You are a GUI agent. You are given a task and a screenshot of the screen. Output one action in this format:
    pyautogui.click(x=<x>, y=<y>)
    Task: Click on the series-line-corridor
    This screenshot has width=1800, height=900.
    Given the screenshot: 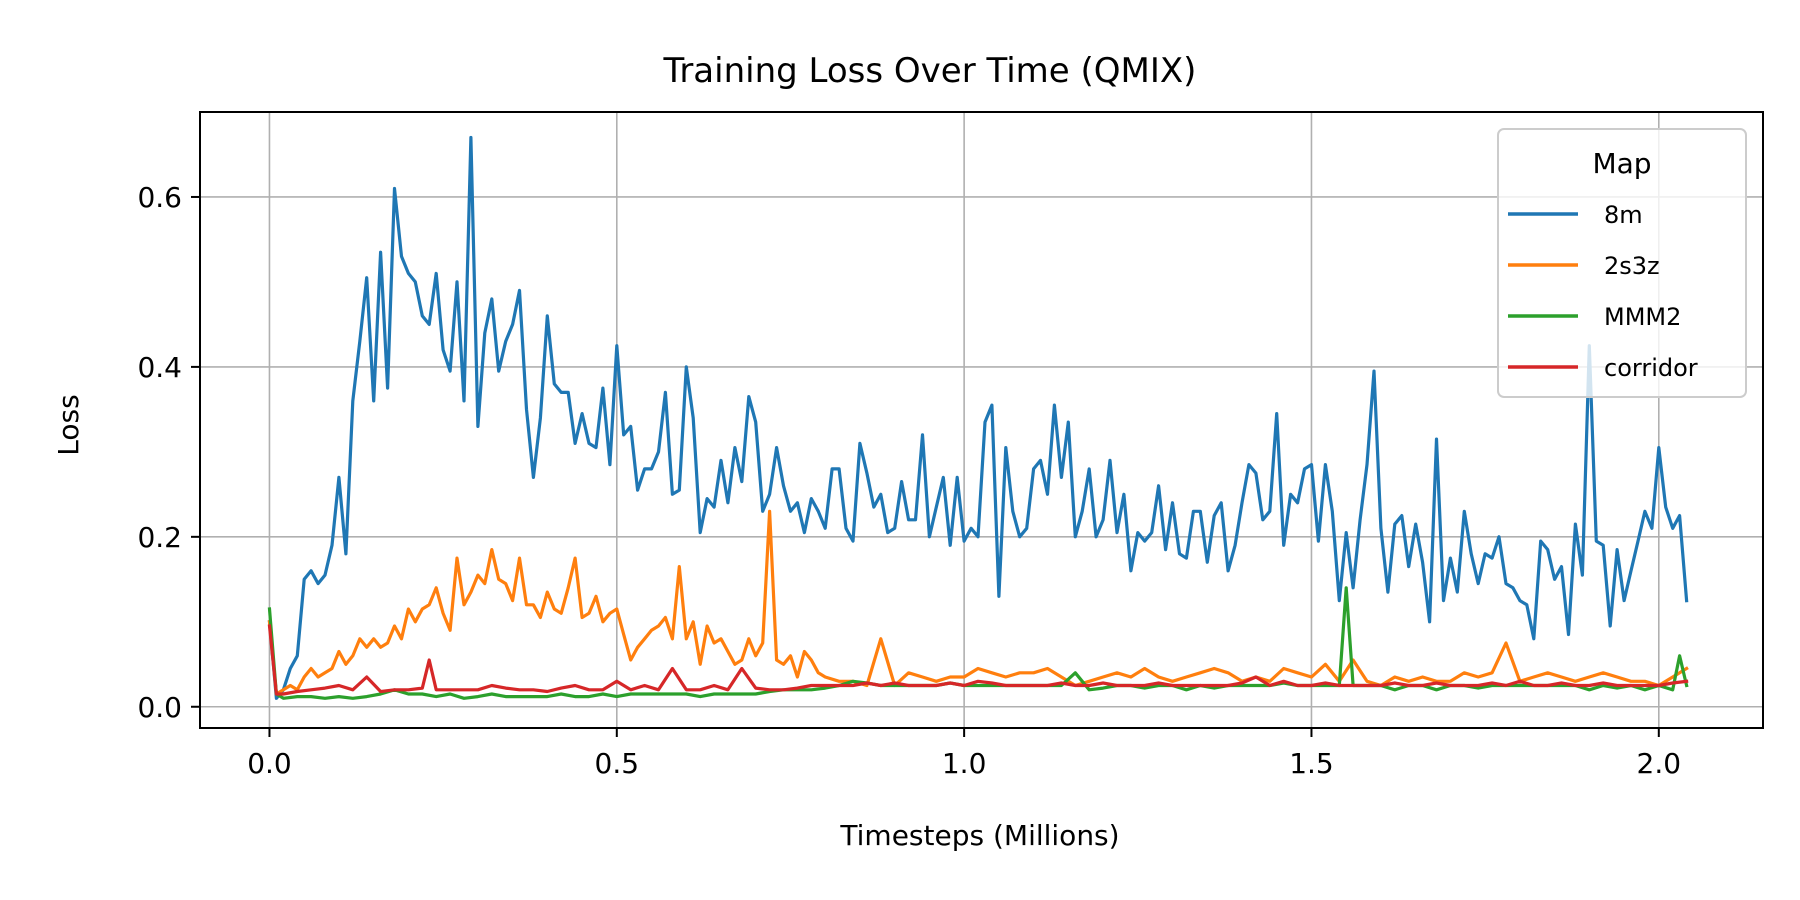 What is the action you would take?
    pyautogui.click(x=978, y=660)
    